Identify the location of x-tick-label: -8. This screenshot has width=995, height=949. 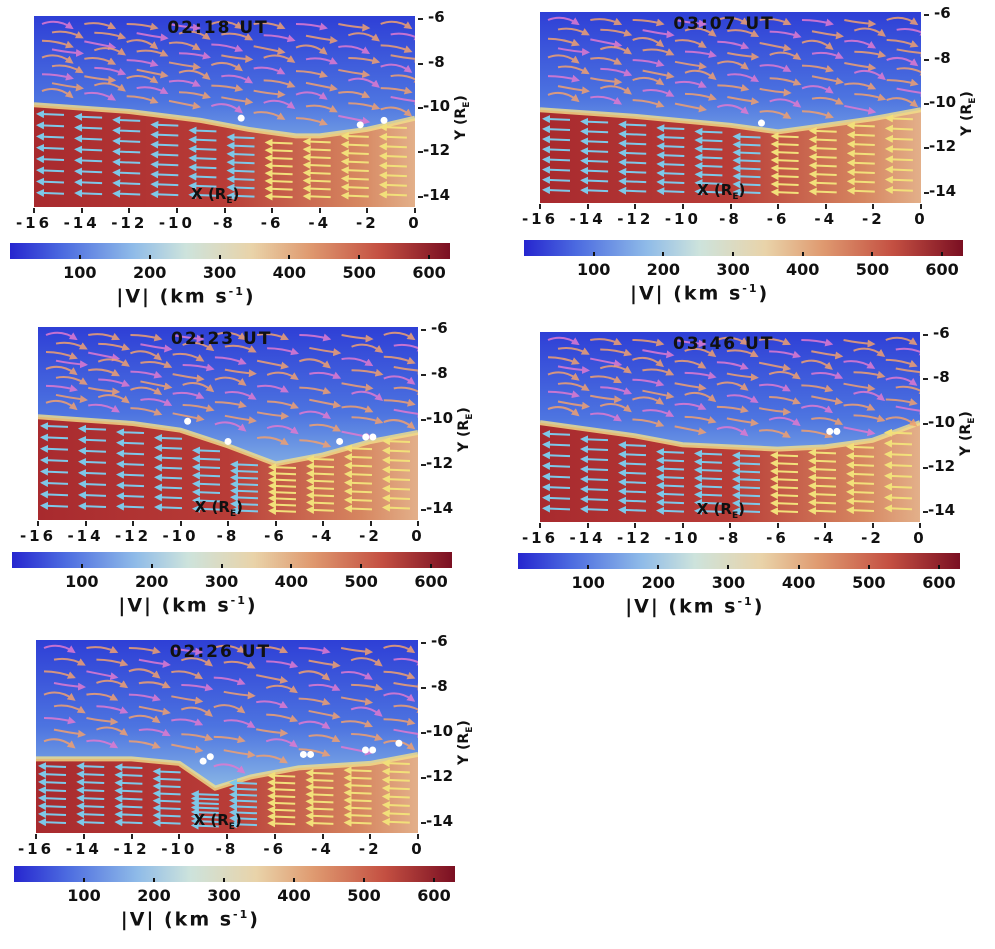
(224, 223).